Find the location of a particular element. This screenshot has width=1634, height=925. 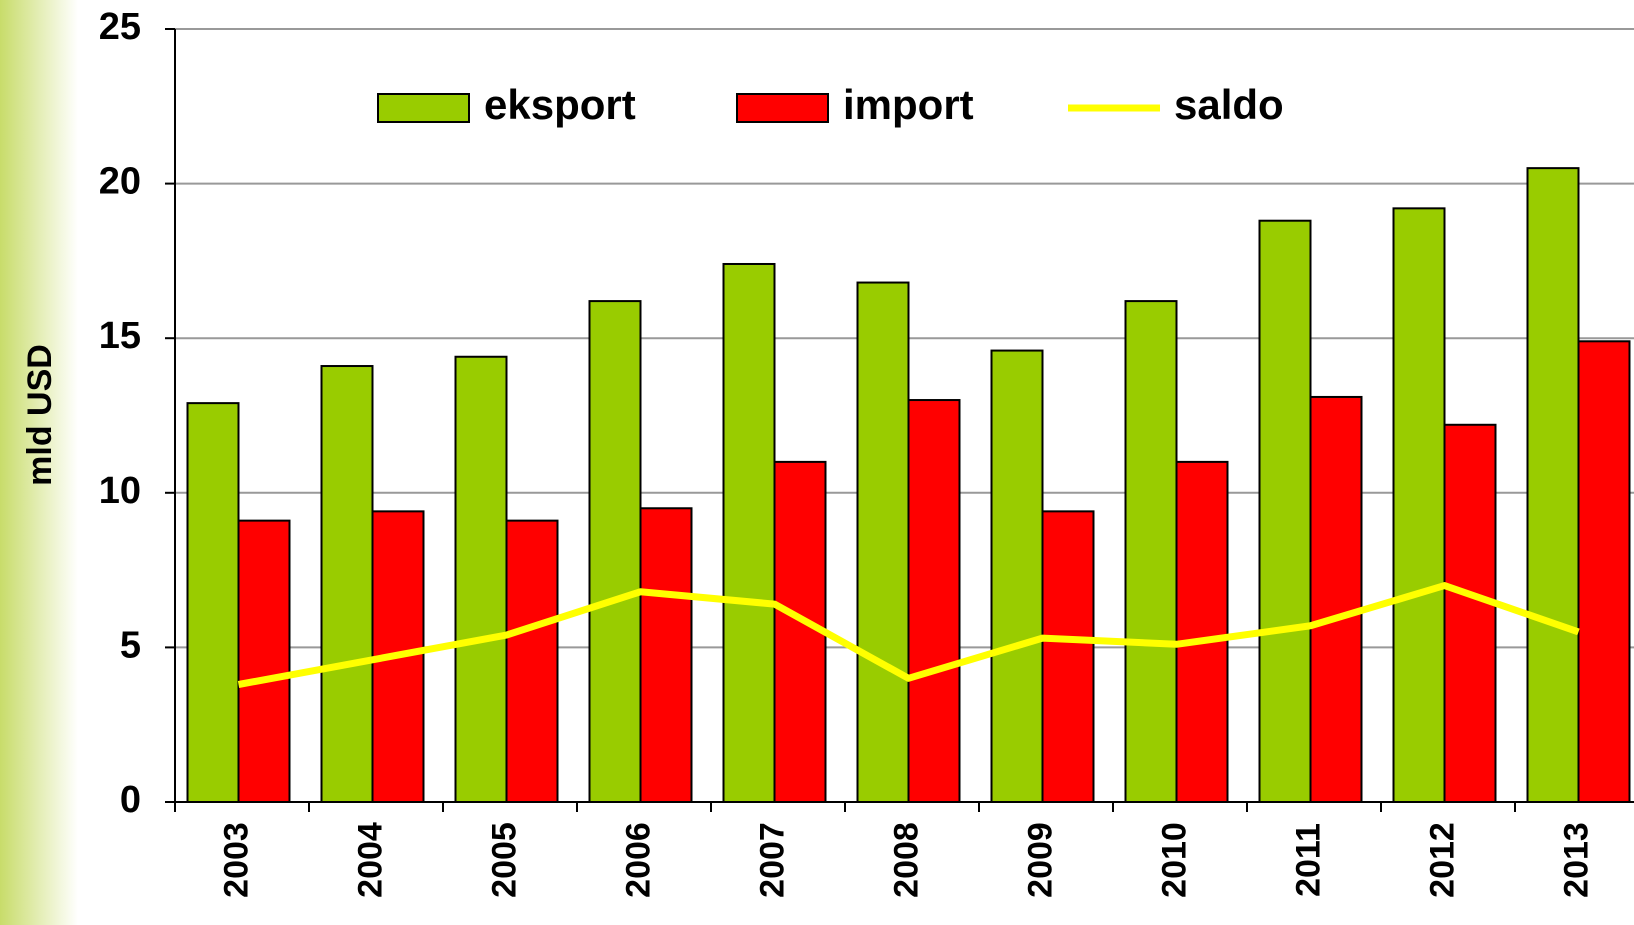

x-tick-label: 2005 is located at coordinates (504, 860).